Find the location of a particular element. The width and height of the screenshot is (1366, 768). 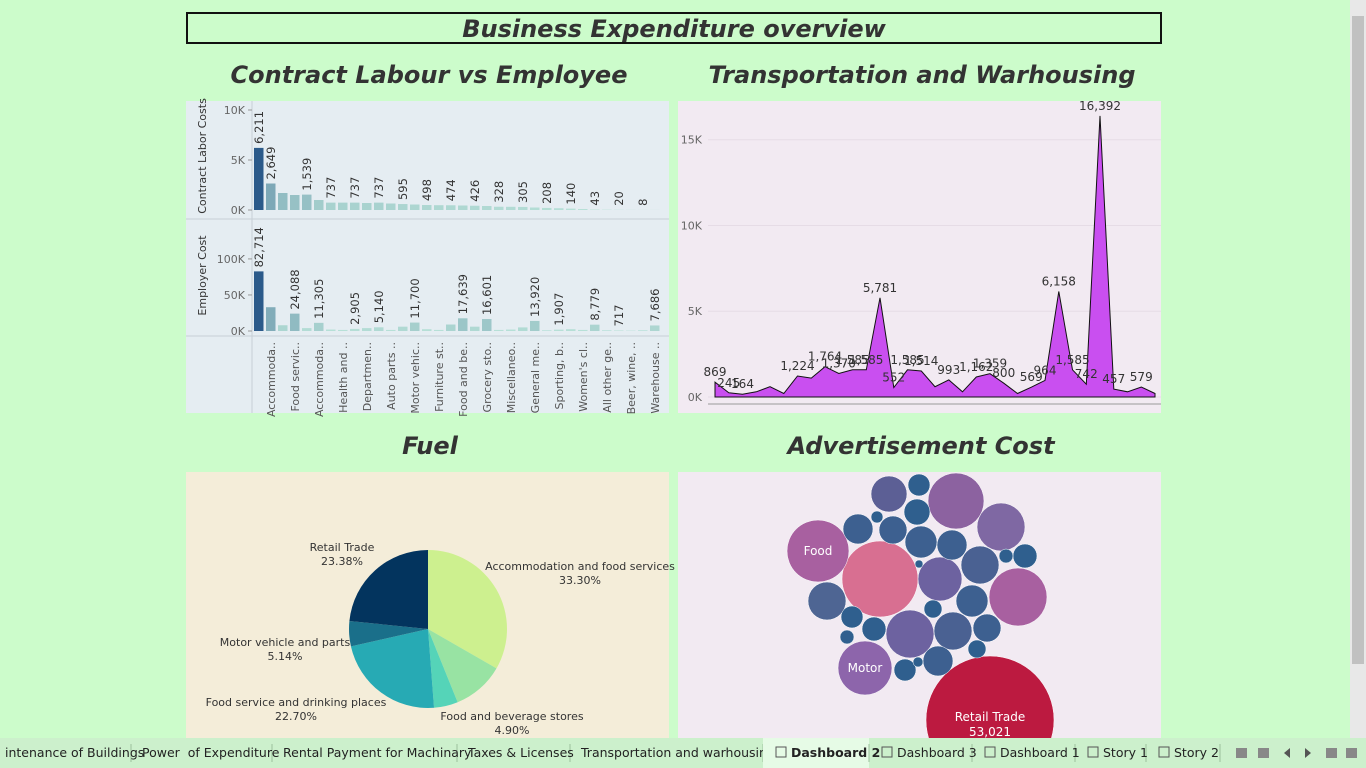

x-tick-label: Auto parts .. is located at coordinates (391, 376).